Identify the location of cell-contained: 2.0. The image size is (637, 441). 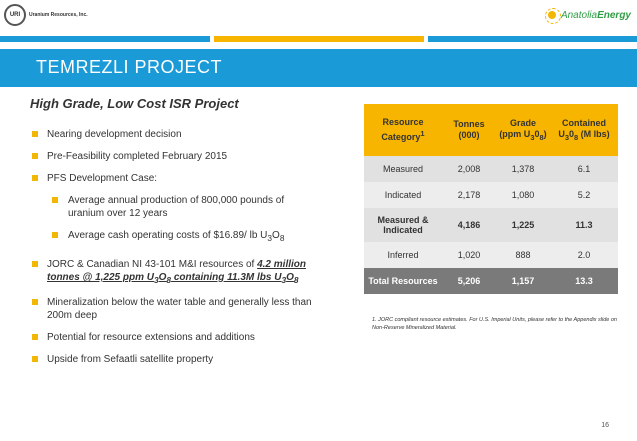
(584, 255).